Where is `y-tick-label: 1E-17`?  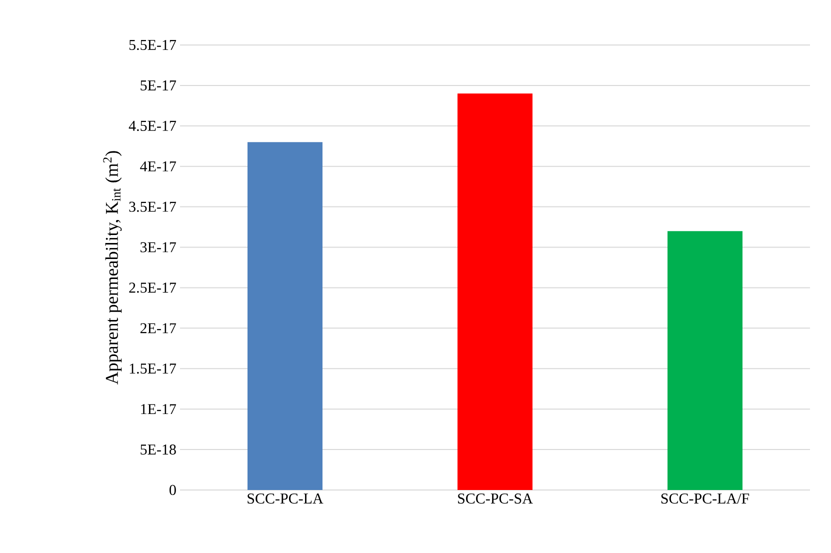
y-tick-label: 1E-17 is located at coordinates (158, 409).